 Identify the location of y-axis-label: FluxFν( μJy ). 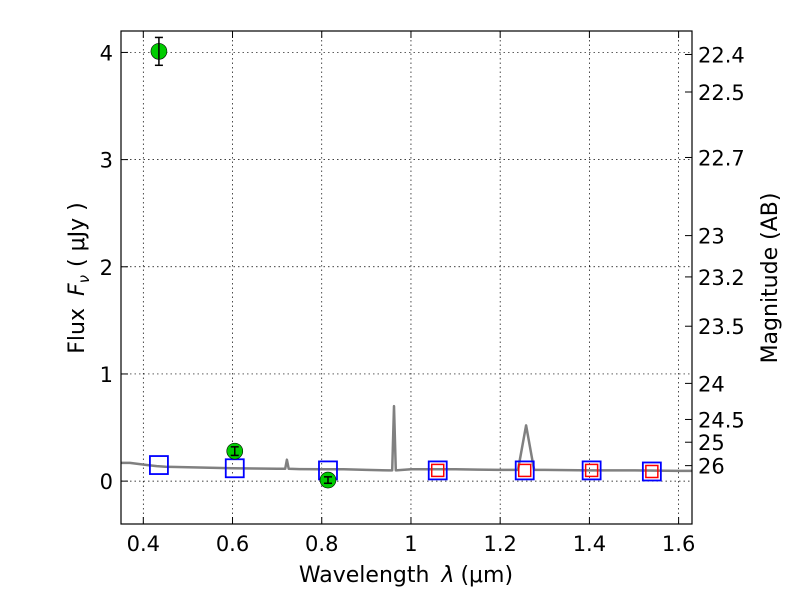
(79, 277).